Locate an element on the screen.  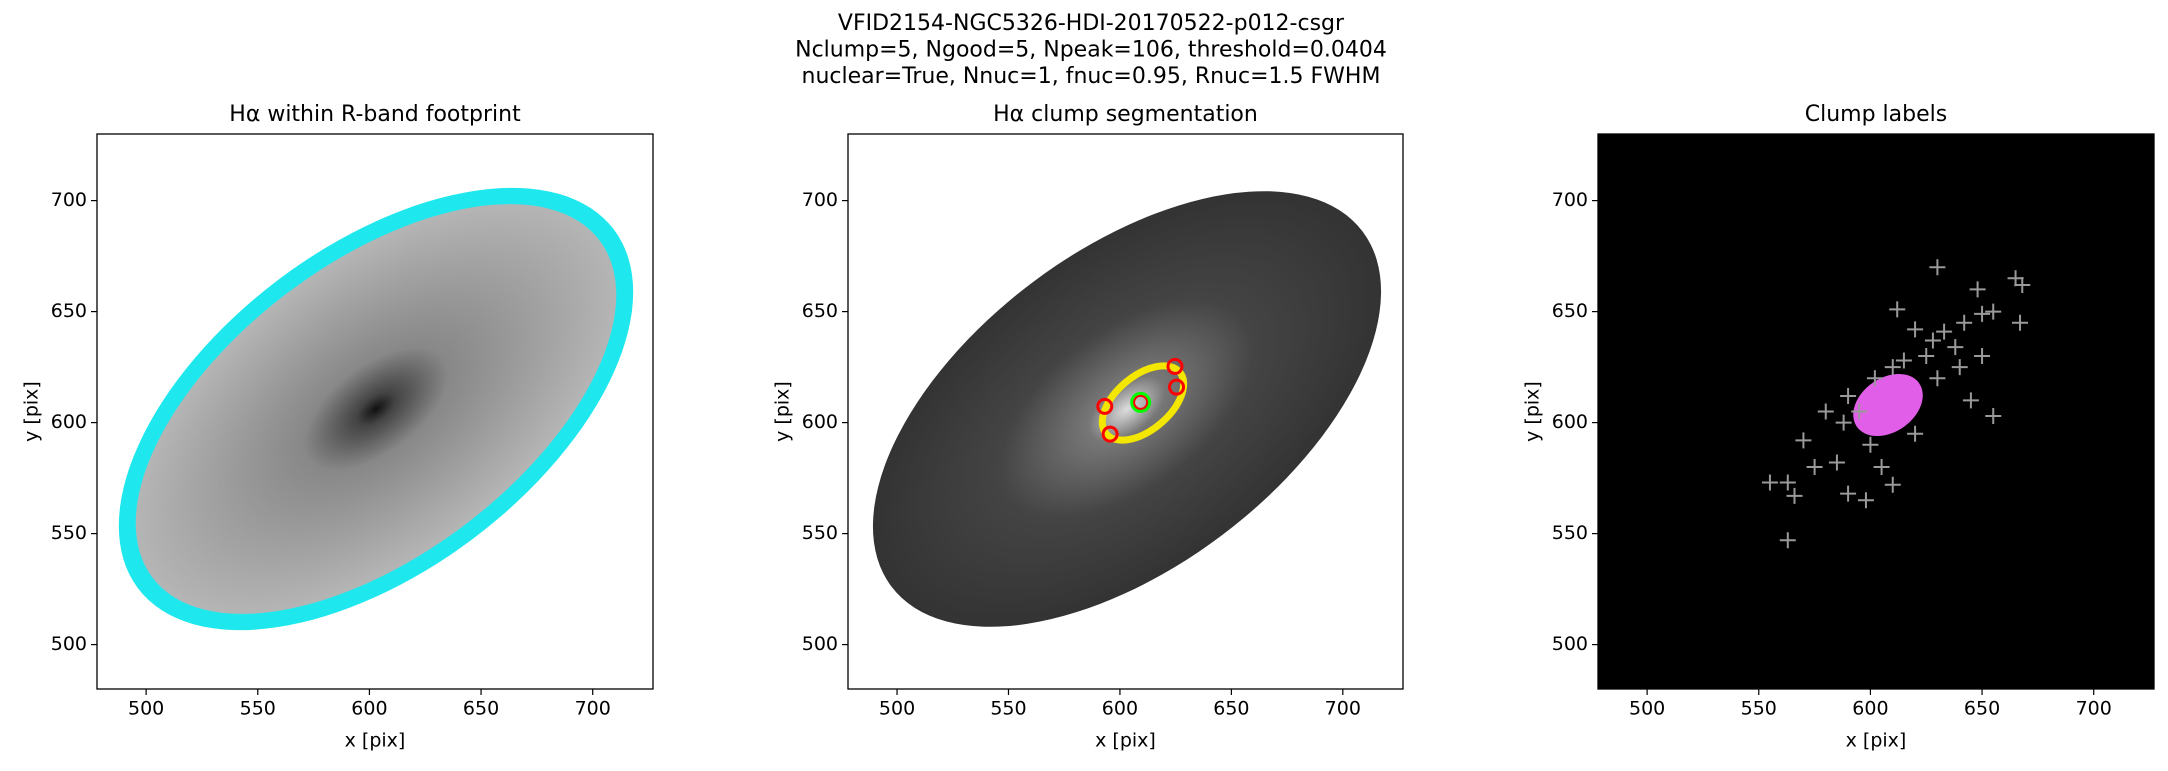
suptitle: VFID2154-NGC5326-HDI-20170522-p012-csgr is located at coordinates (1091, 23).